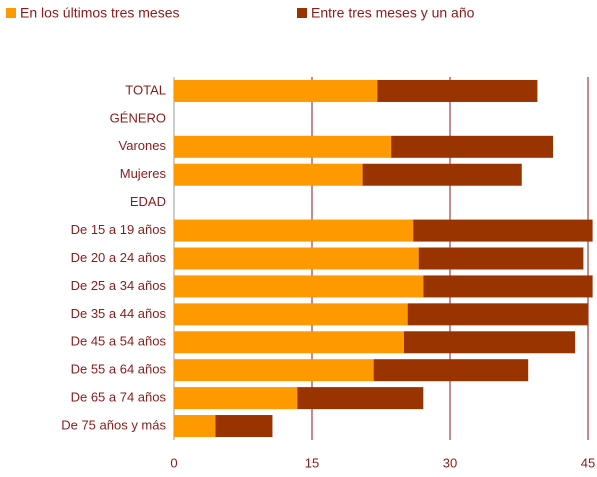 This screenshot has width=597, height=477. I want to click on y-tick-label: De 20 a 24 años, so click(119, 257).